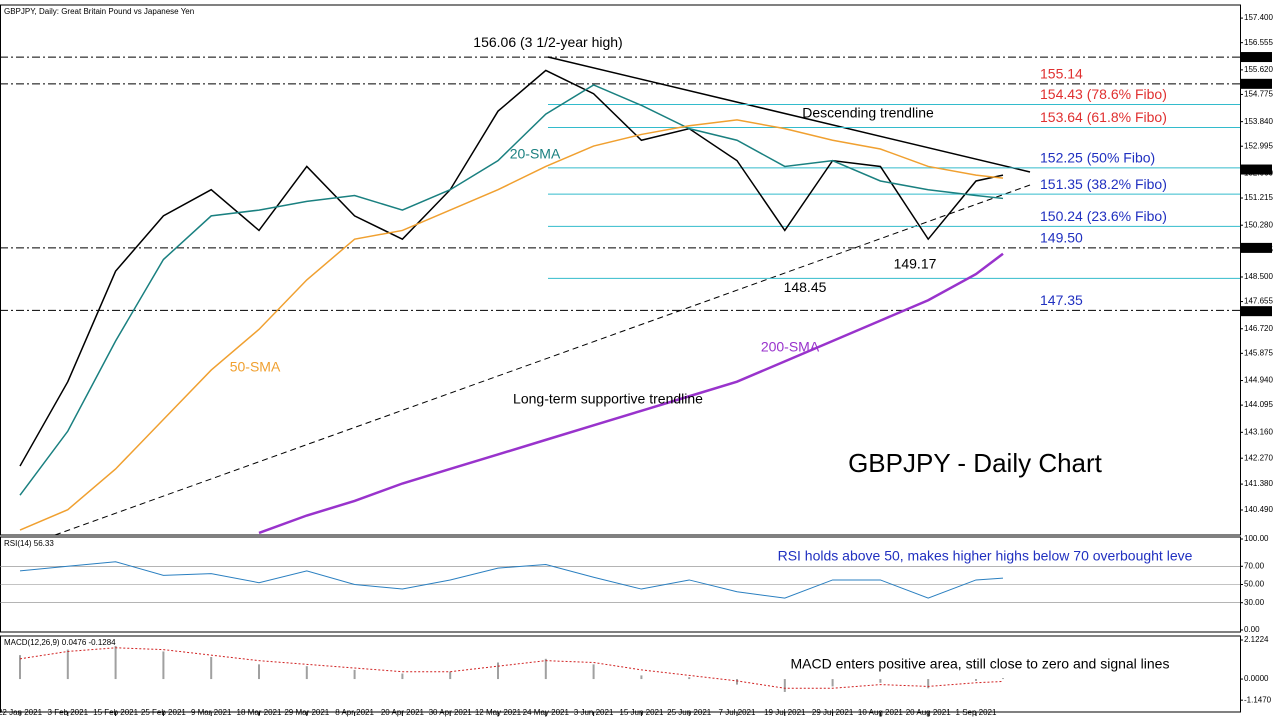  What do you see at coordinates (451, 712) in the screenshot?
I see `x-tick-label: 30 Apr 2021` at bounding box center [451, 712].